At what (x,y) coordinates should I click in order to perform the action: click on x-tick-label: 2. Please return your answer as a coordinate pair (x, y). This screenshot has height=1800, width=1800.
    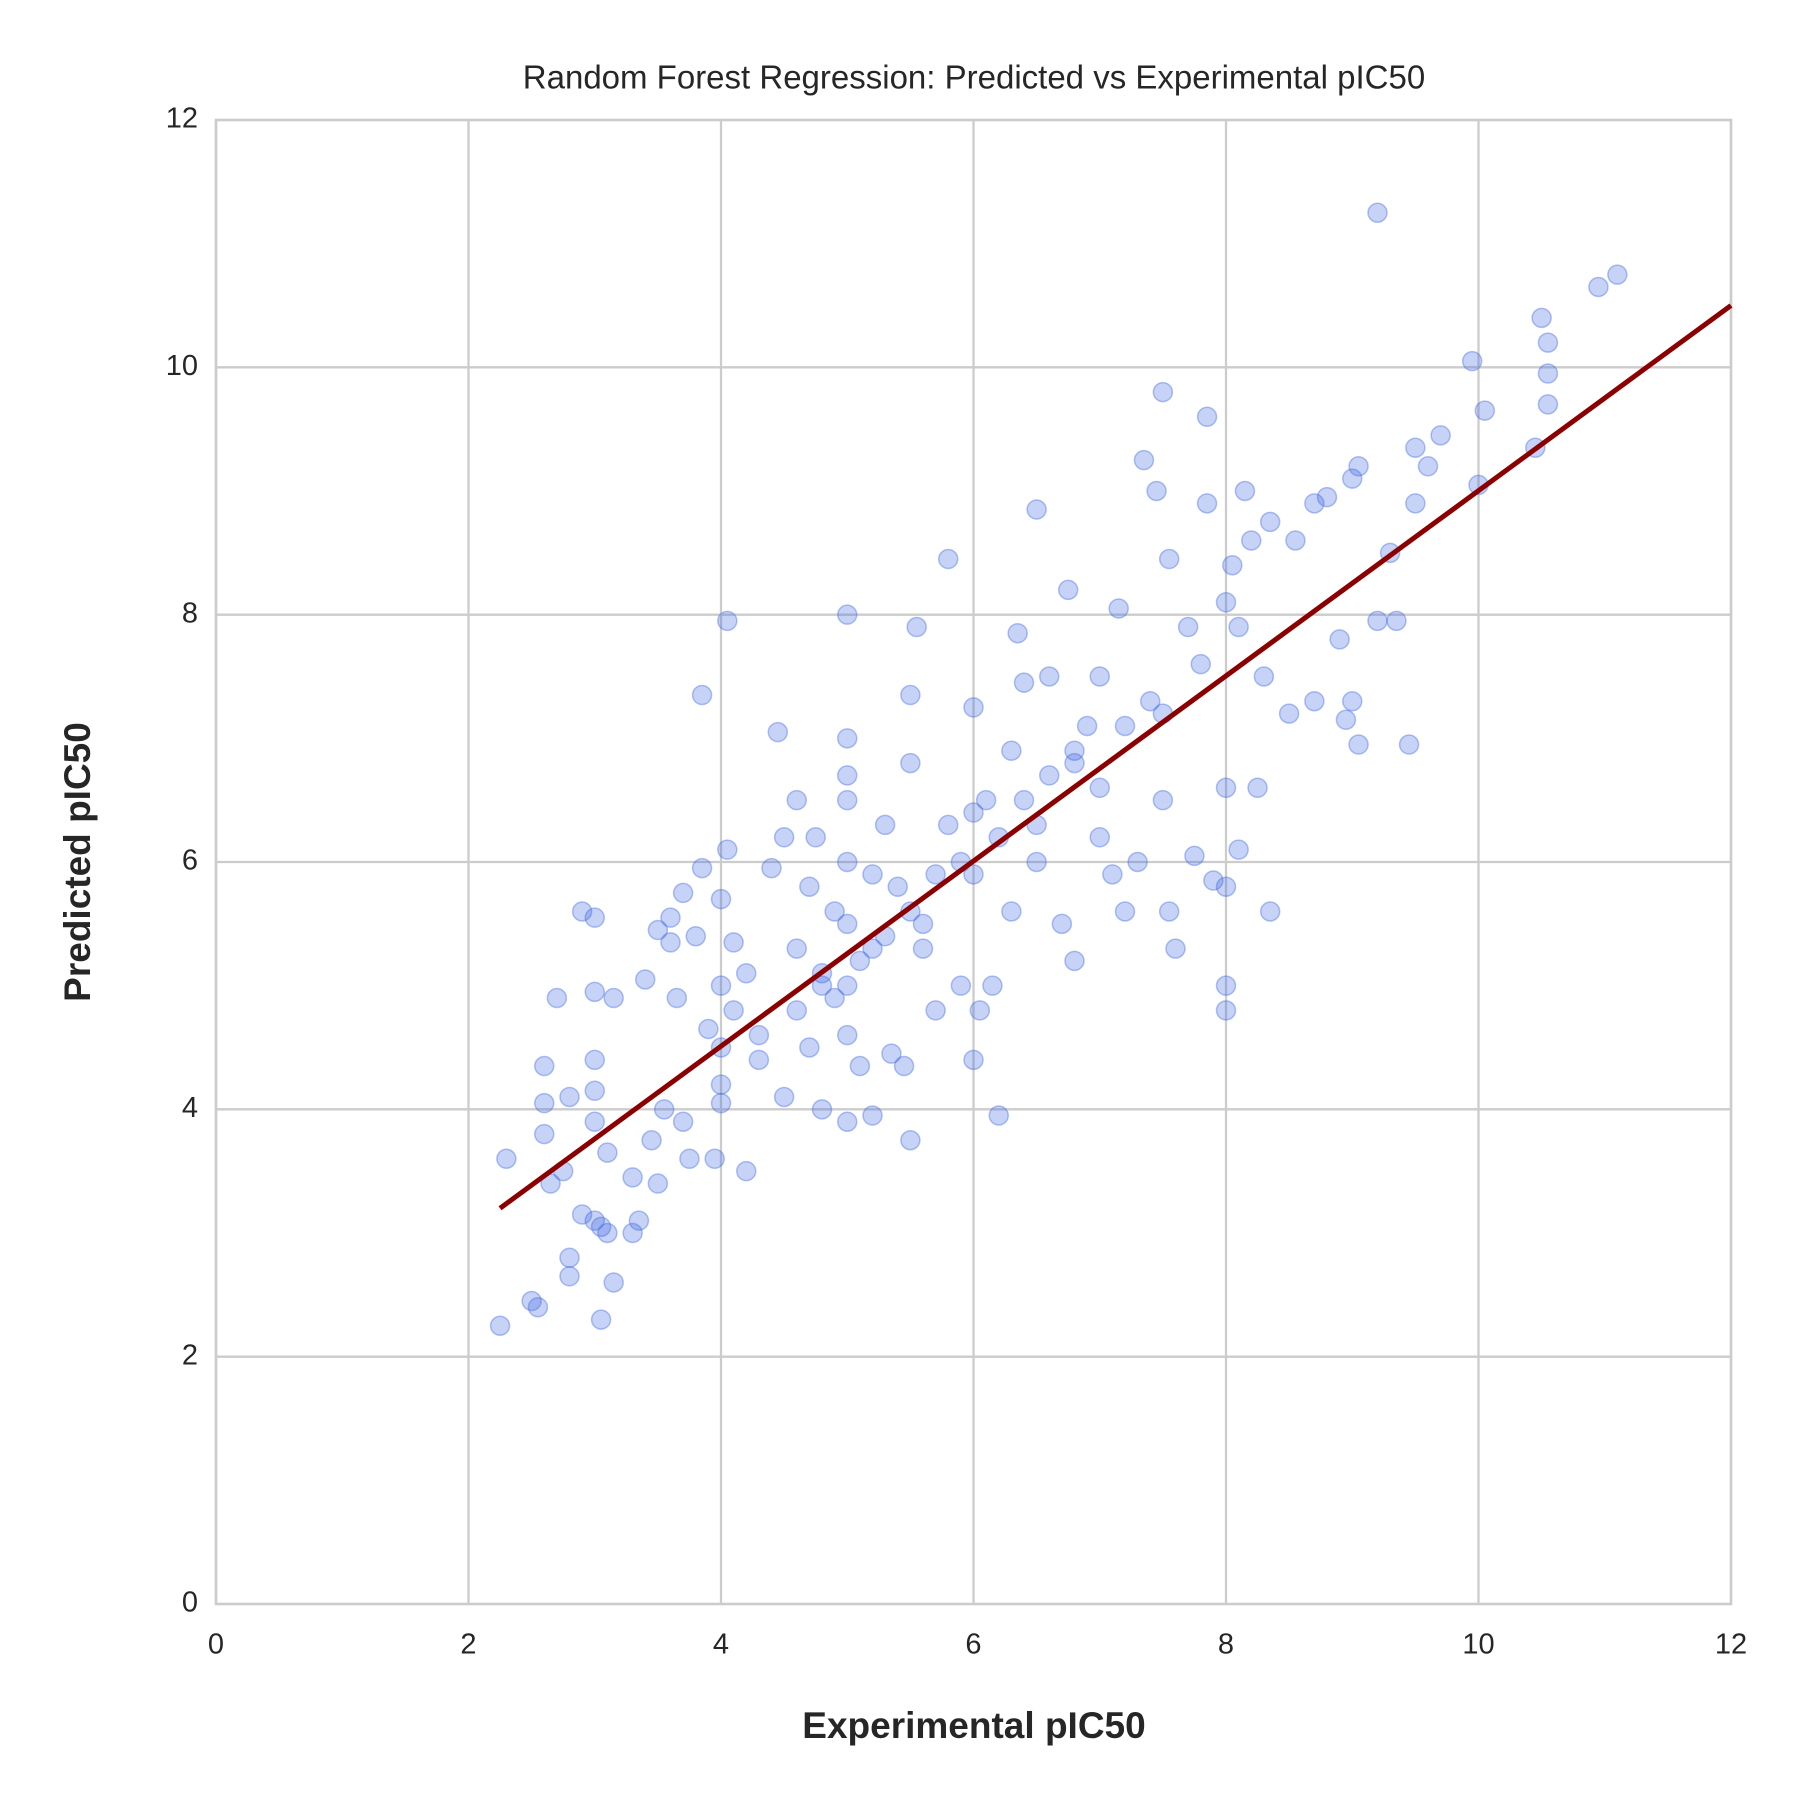
    Looking at the image, I should click on (468, 1645).